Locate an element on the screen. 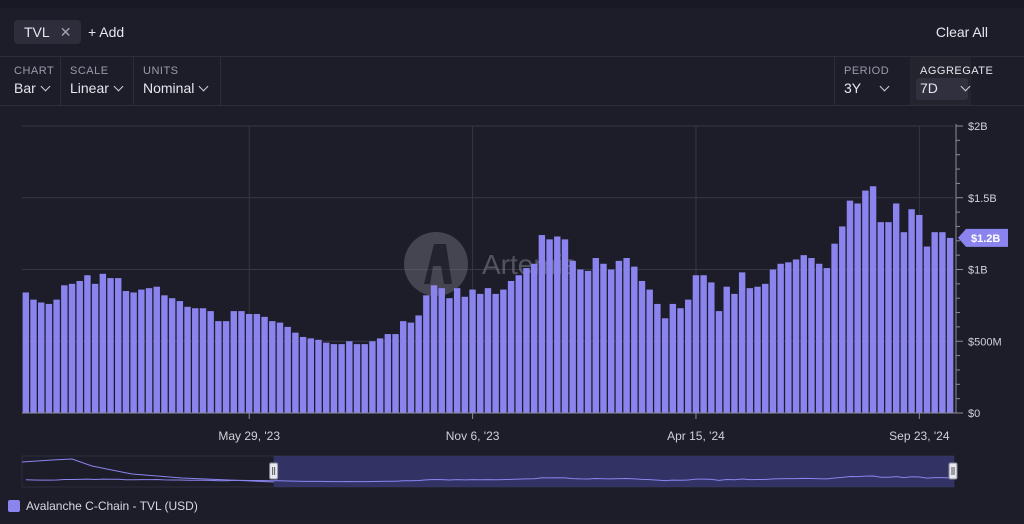 Image resolution: width=1024 pixels, height=524 pixels. range-navigator is located at coordinates (489, 471).